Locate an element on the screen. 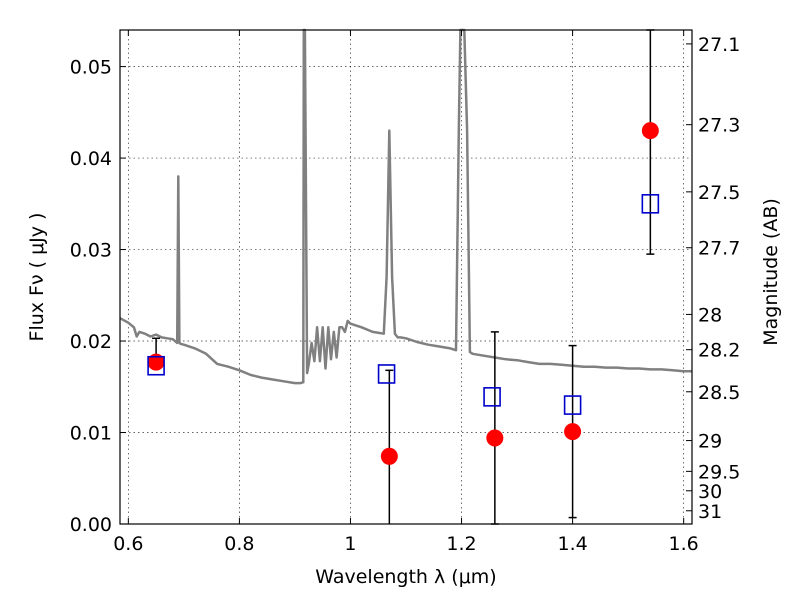 The image size is (800, 600). y-tick-label: 0.00 is located at coordinates (91, 525).